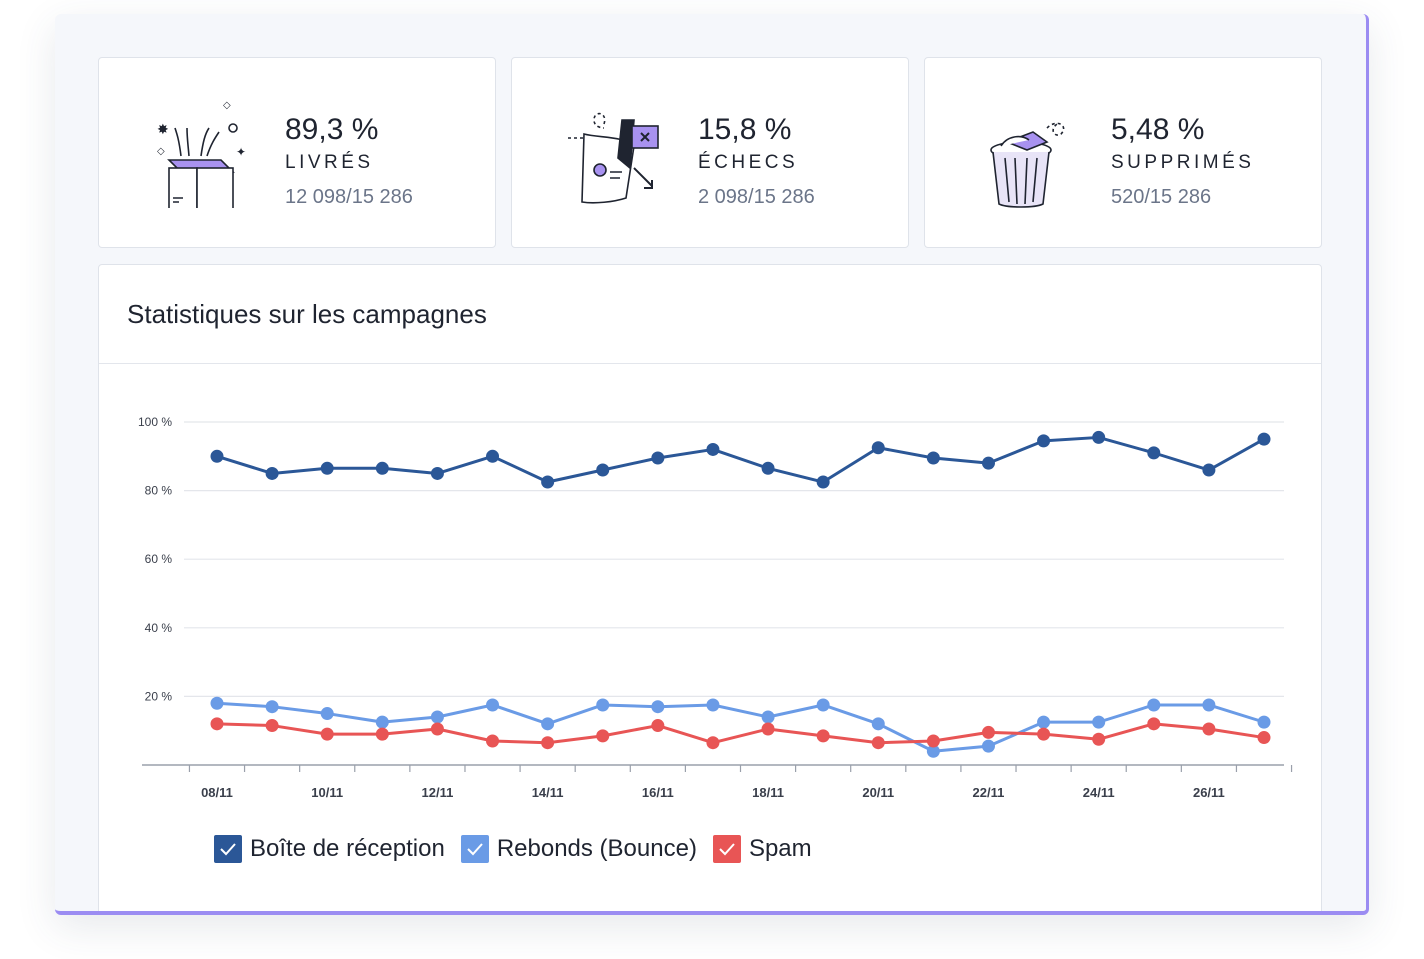  I want to click on x-tick-label: 12/11, so click(438, 792).